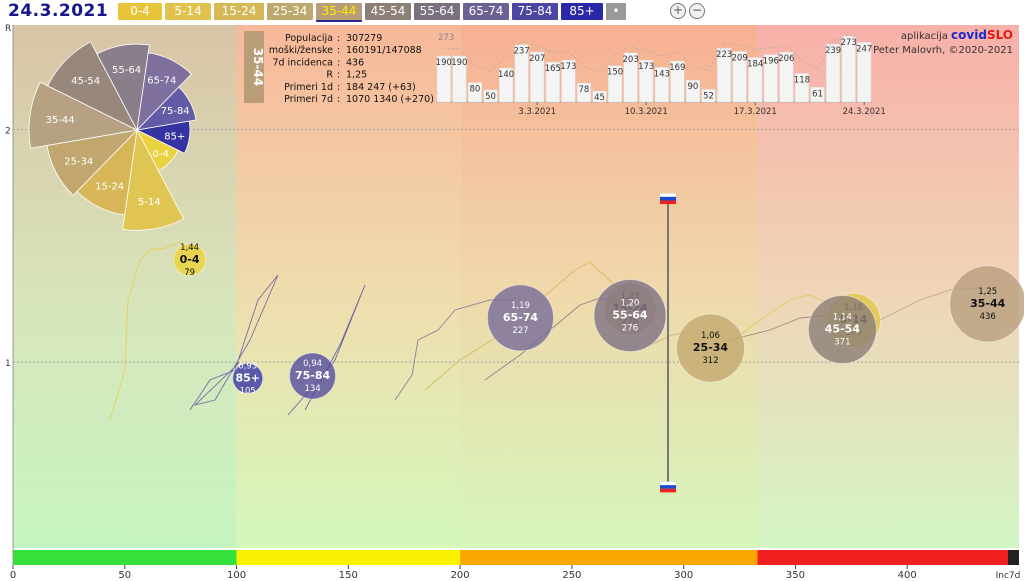 The height and width of the screenshot is (581, 1024). Describe the element at coordinates (537, 112) in the screenshot. I see `date-label: 3.3.2021` at that location.